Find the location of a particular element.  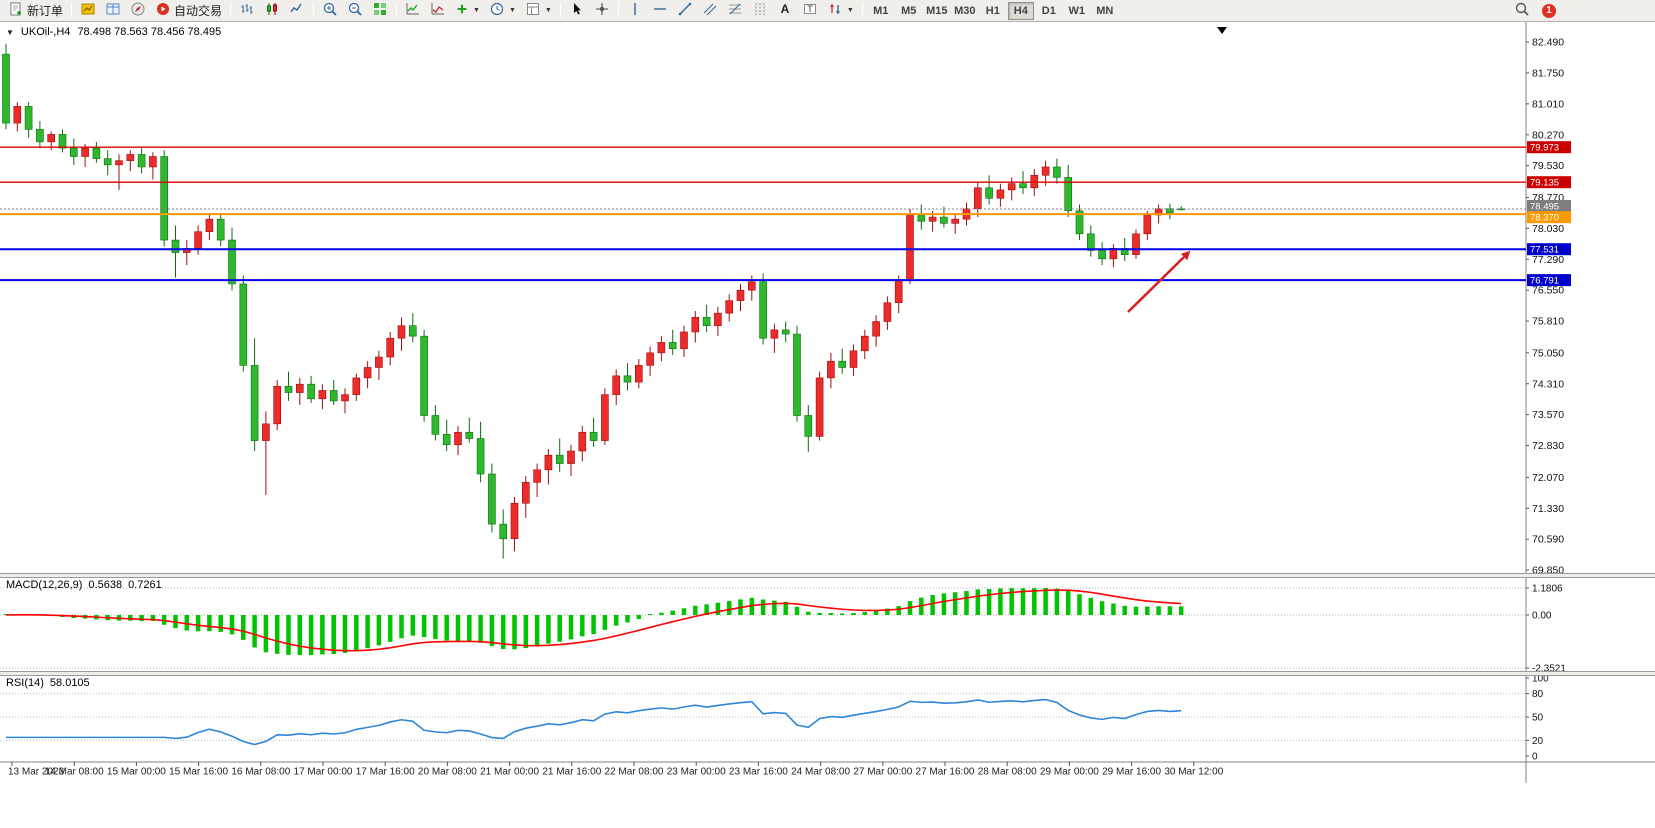

timeframe-button-m1: M1 is located at coordinates (881, 10).